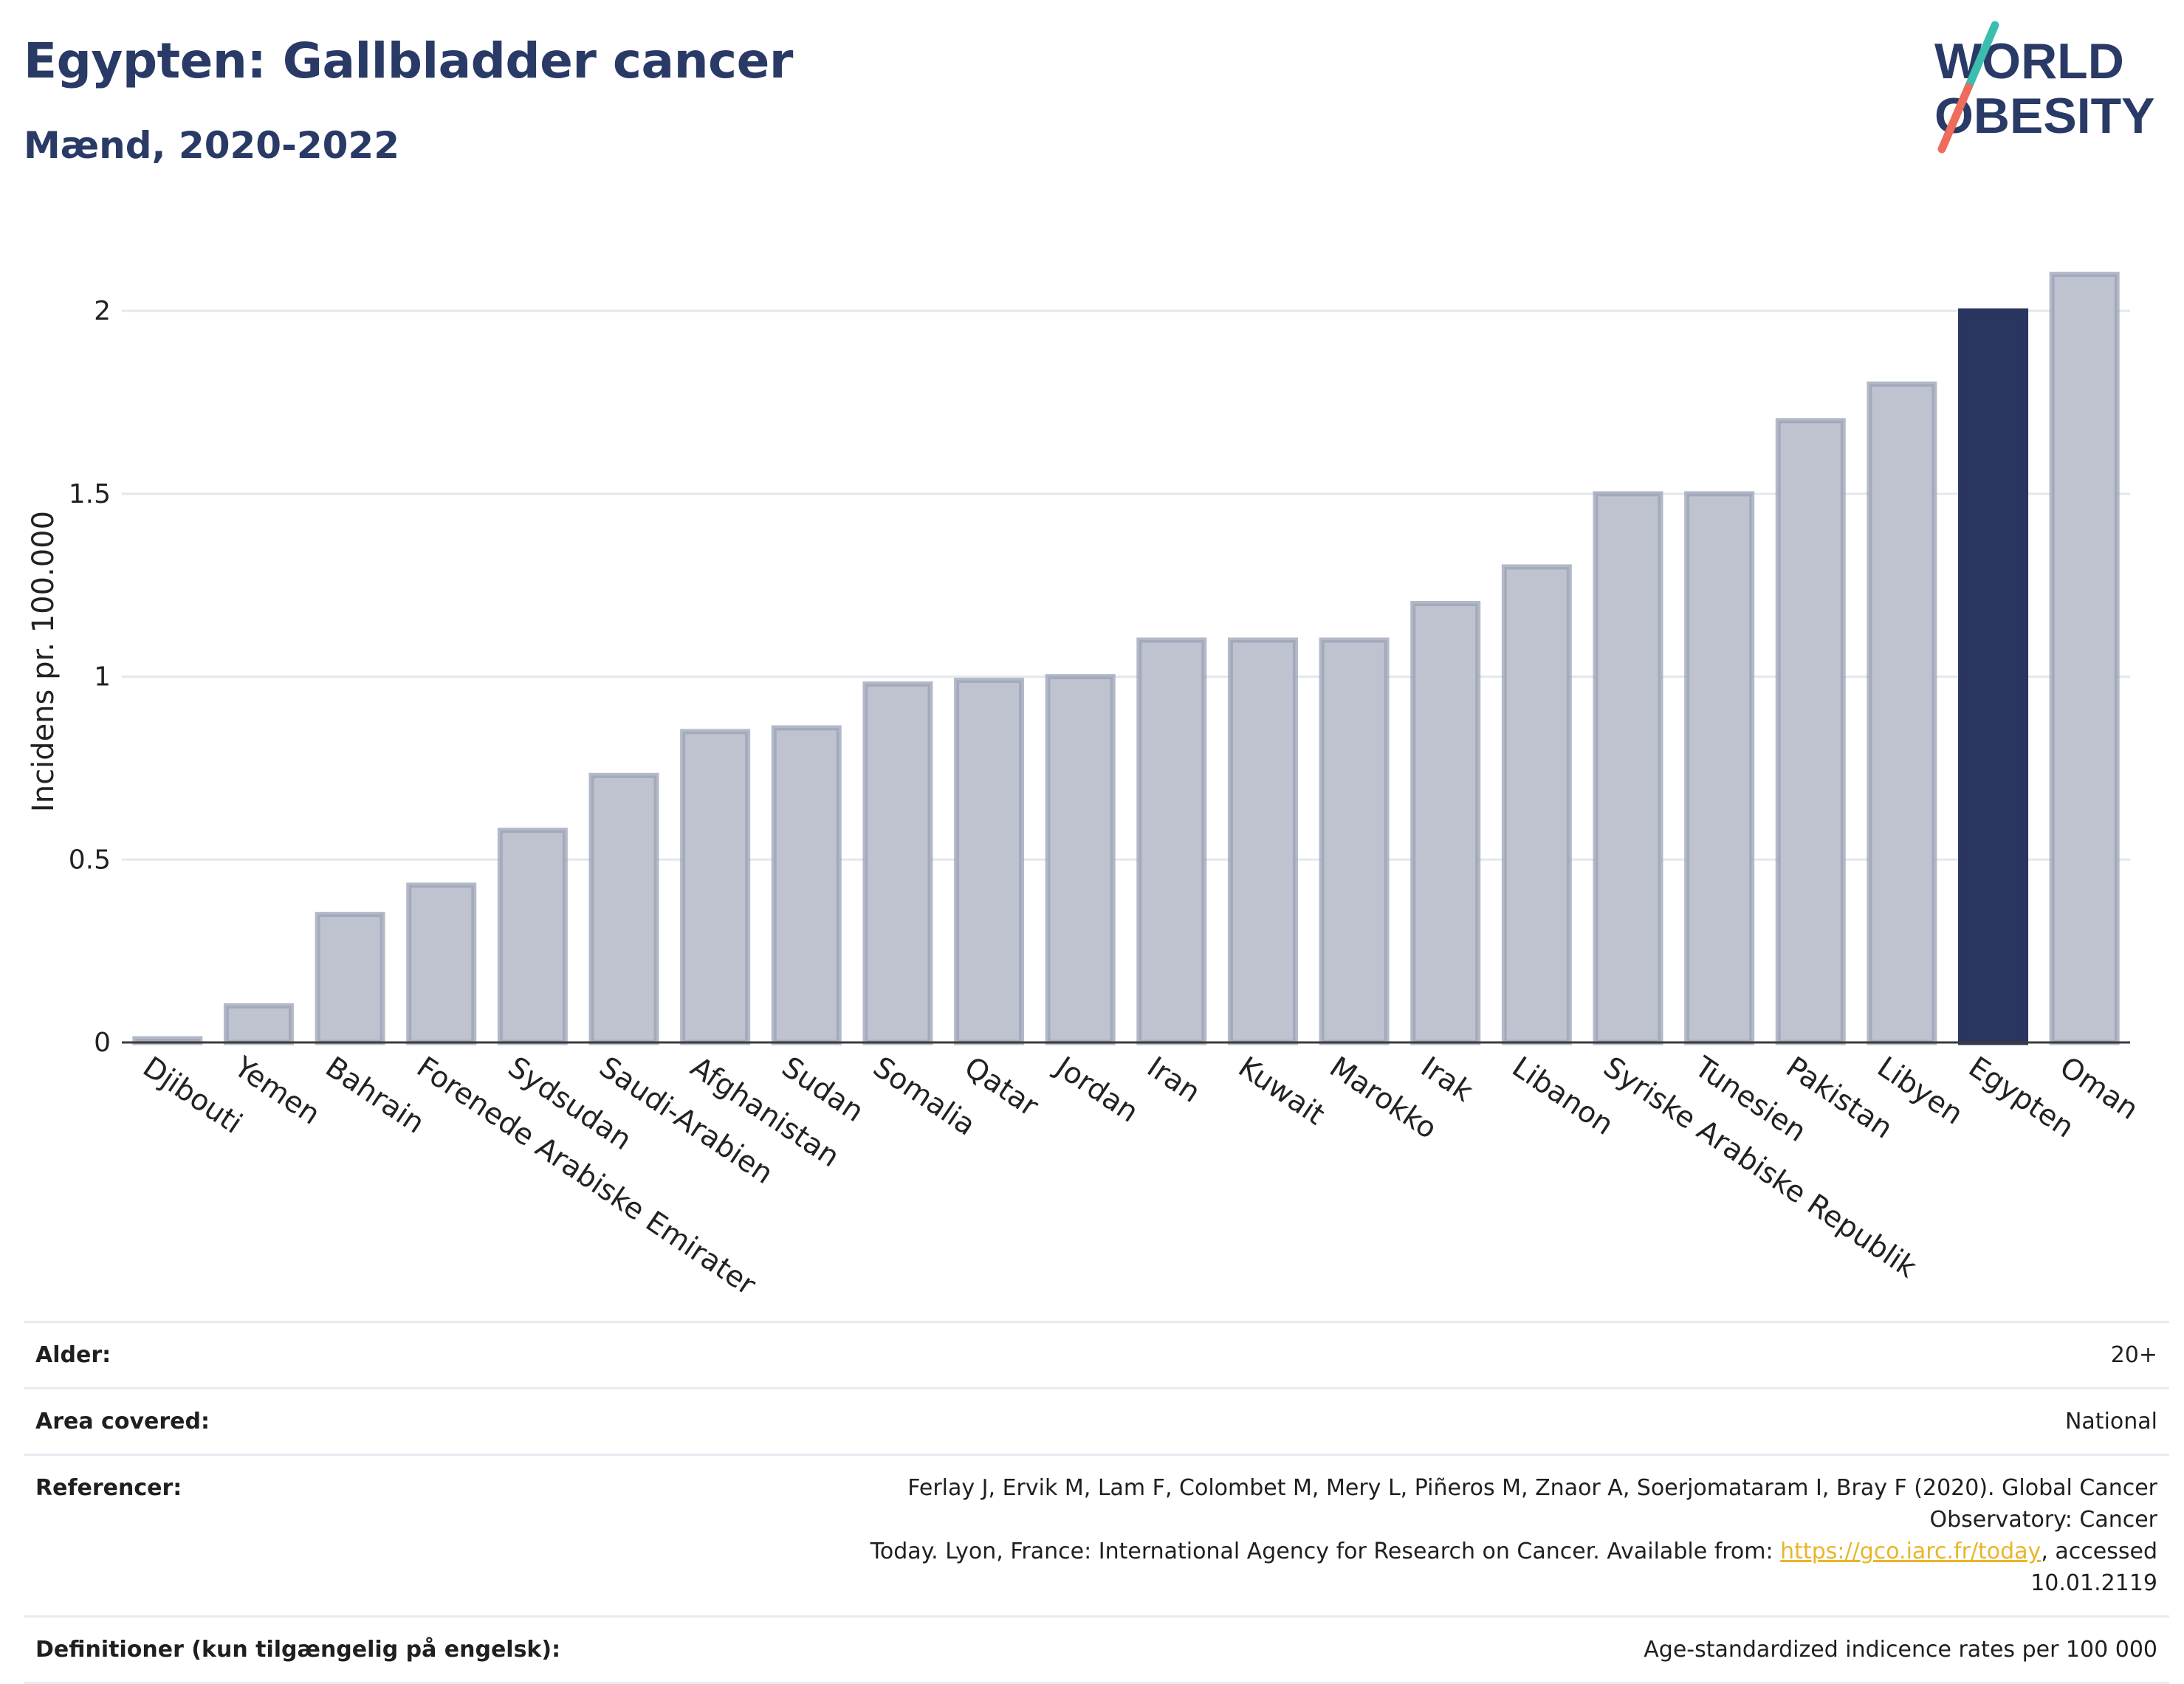 The width and height of the screenshot is (2184, 1684). What do you see at coordinates (1955, 118) in the screenshot?
I see `logo-slash-bottom` at bounding box center [1955, 118].